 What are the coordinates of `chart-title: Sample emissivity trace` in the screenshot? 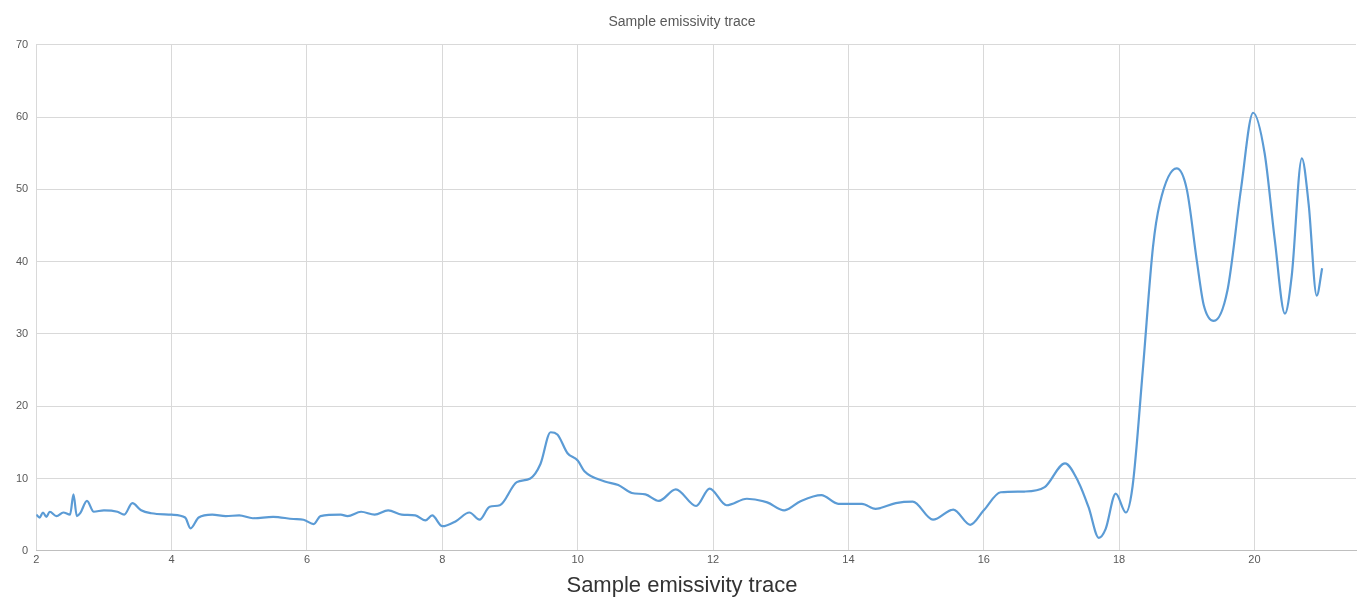 It's located at (682, 21).